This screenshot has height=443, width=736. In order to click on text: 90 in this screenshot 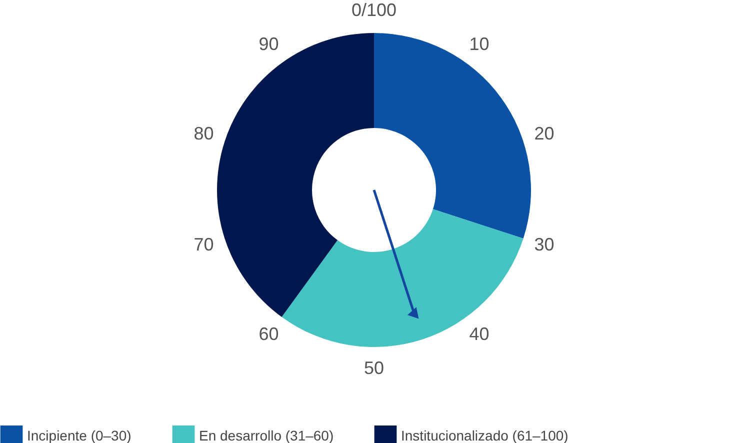, I will do `click(268, 44)`.